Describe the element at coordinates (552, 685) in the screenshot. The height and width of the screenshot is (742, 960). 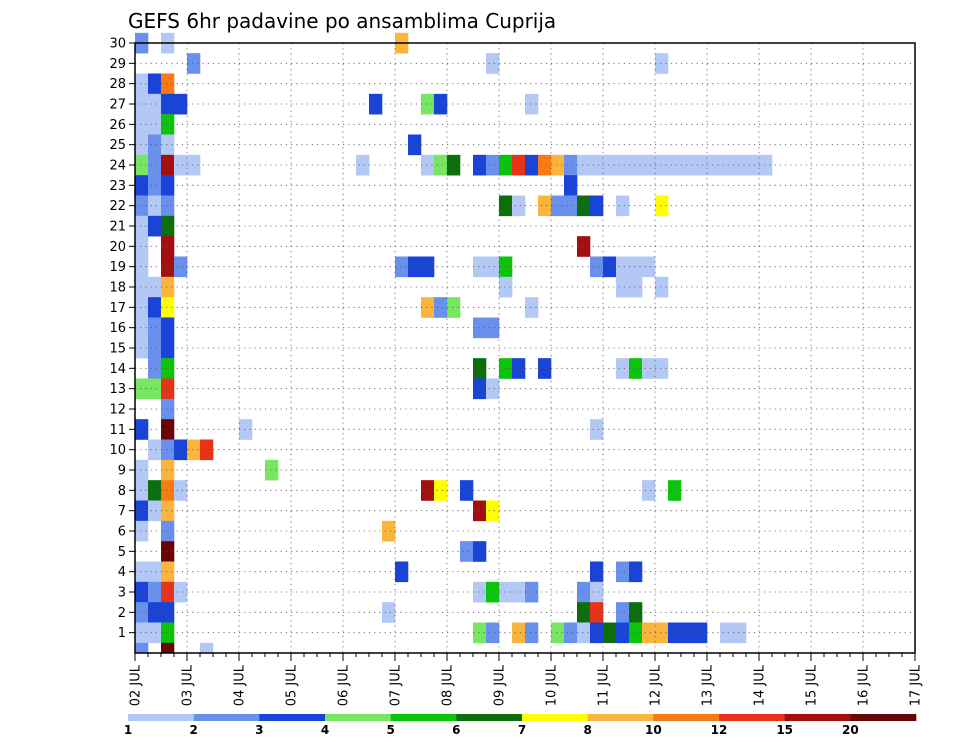
I see `x-tick-label: 10 JUL` at that location.